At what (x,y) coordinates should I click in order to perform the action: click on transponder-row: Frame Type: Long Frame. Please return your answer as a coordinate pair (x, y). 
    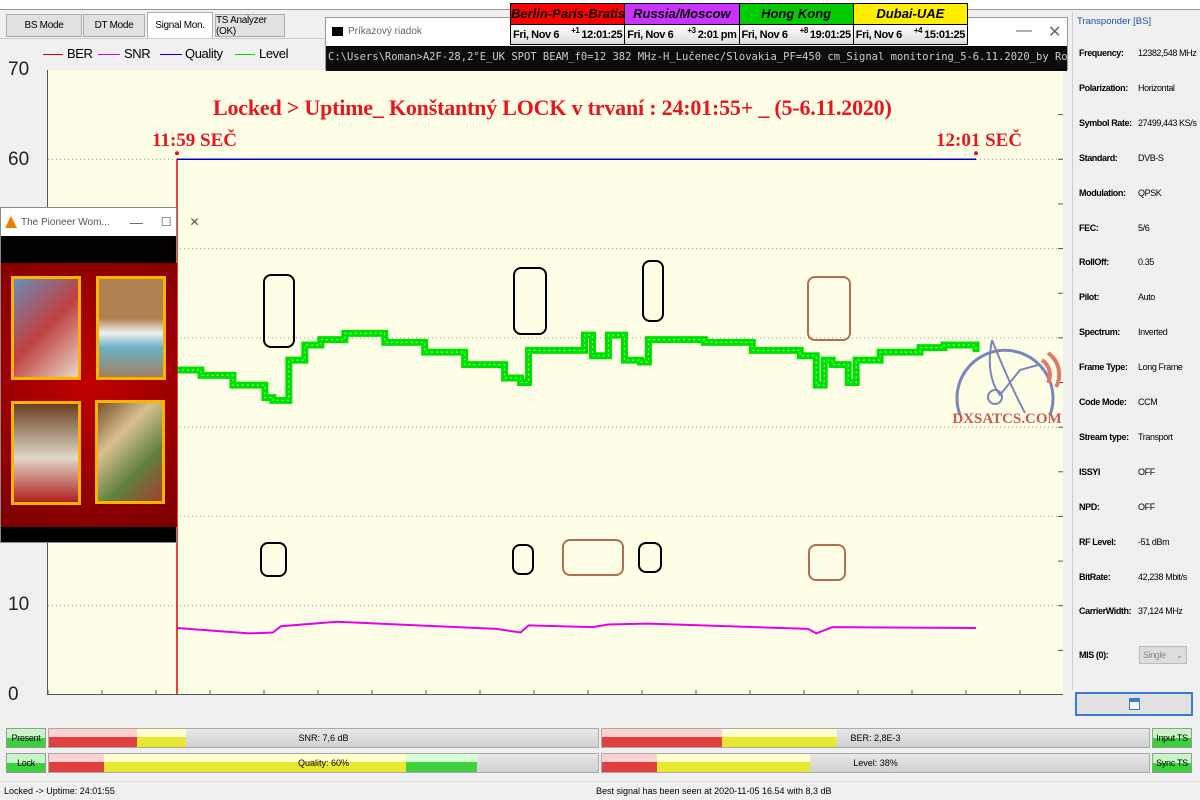
    Looking at the image, I should click on (1131, 367).